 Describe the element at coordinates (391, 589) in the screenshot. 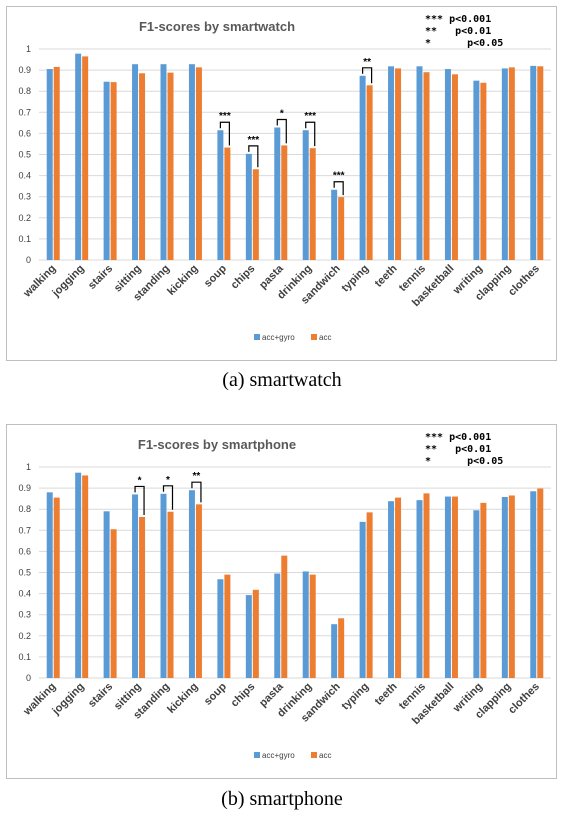

I see `bar-acc-gyro-teeth` at that location.